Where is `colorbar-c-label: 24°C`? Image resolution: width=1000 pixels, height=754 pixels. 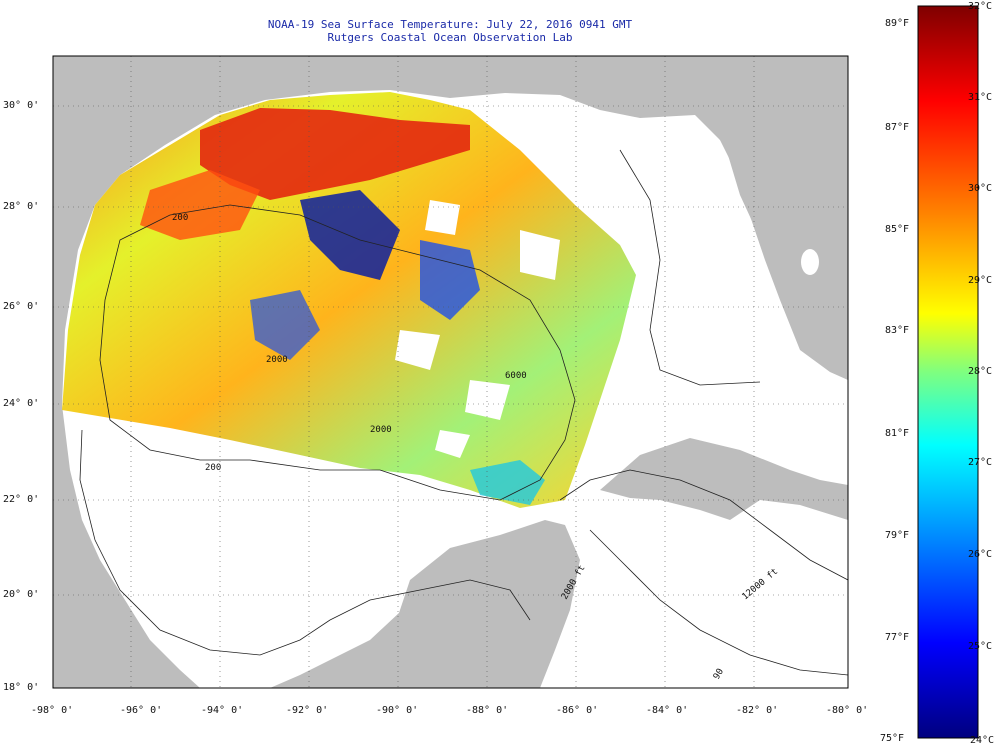 colorbar-c-label: 24°C is located at coordinates (982, 740).